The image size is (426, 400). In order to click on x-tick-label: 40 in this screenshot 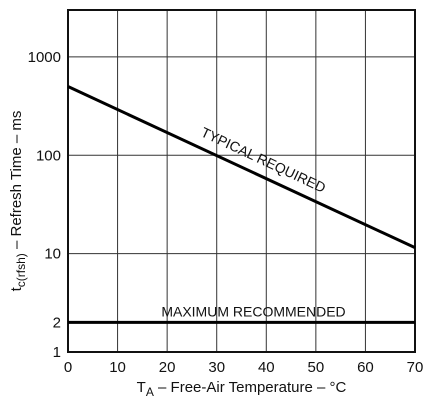, I will do `click(266, 367)`.